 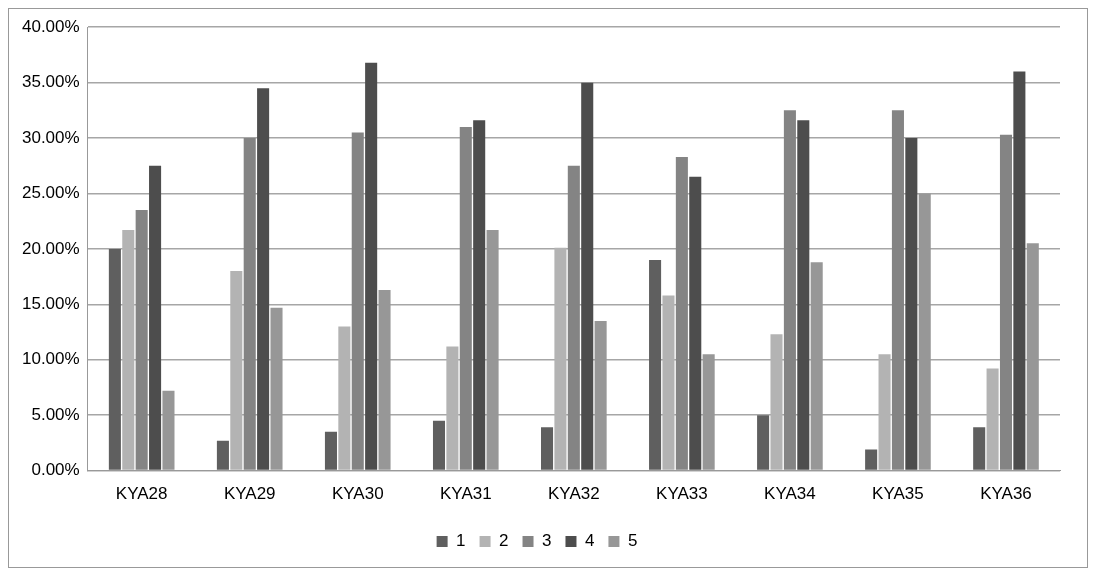 What do you see at coordinates (461, 541) in the screenshot?
I see `legend-label: 1` at bounding box center [461, 541].